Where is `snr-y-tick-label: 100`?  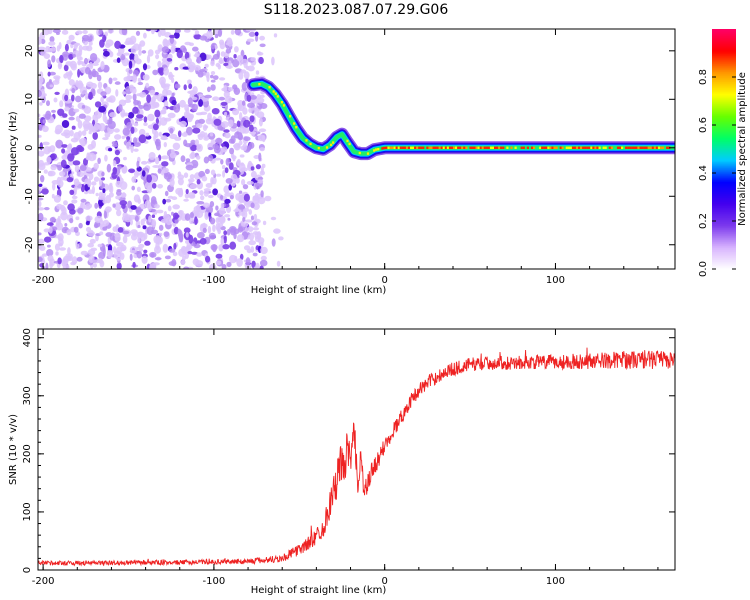
snr-y-tick-label: 100 is located at coordinates (27, 511).